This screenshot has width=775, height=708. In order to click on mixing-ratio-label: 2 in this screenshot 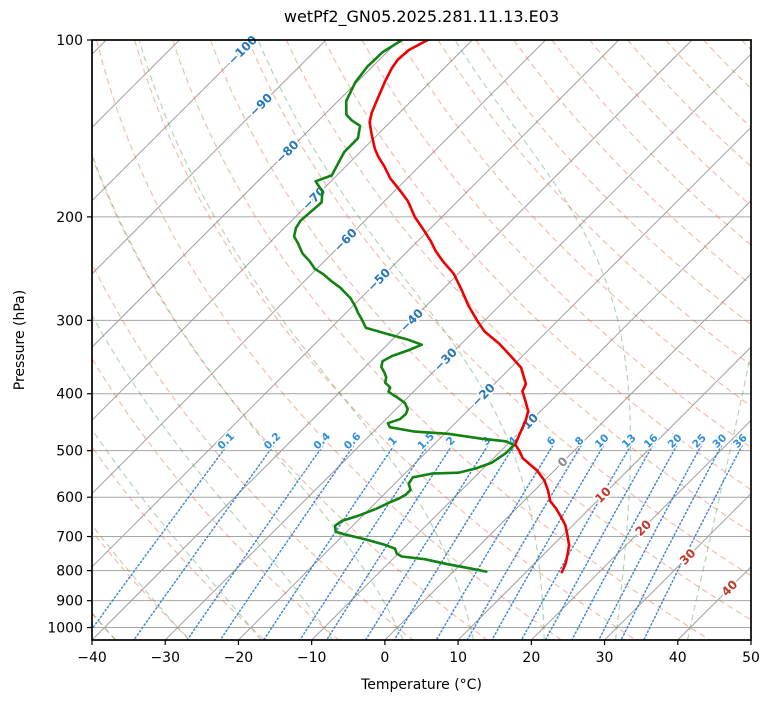, I will do `click(451, 441)`.